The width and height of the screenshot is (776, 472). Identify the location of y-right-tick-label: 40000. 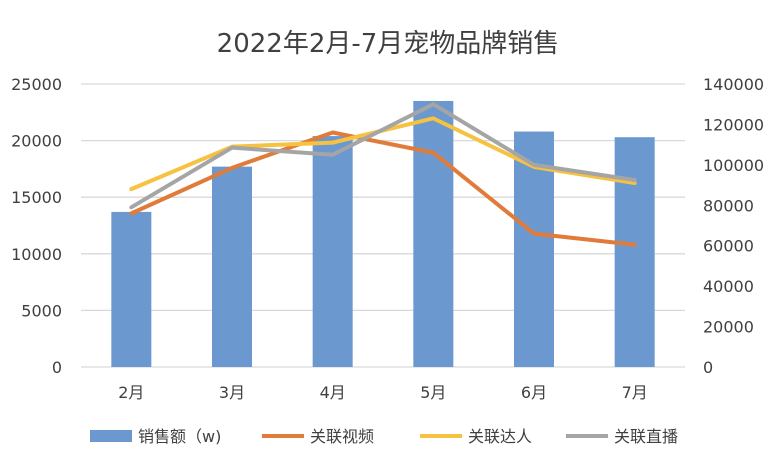
(728, 286).